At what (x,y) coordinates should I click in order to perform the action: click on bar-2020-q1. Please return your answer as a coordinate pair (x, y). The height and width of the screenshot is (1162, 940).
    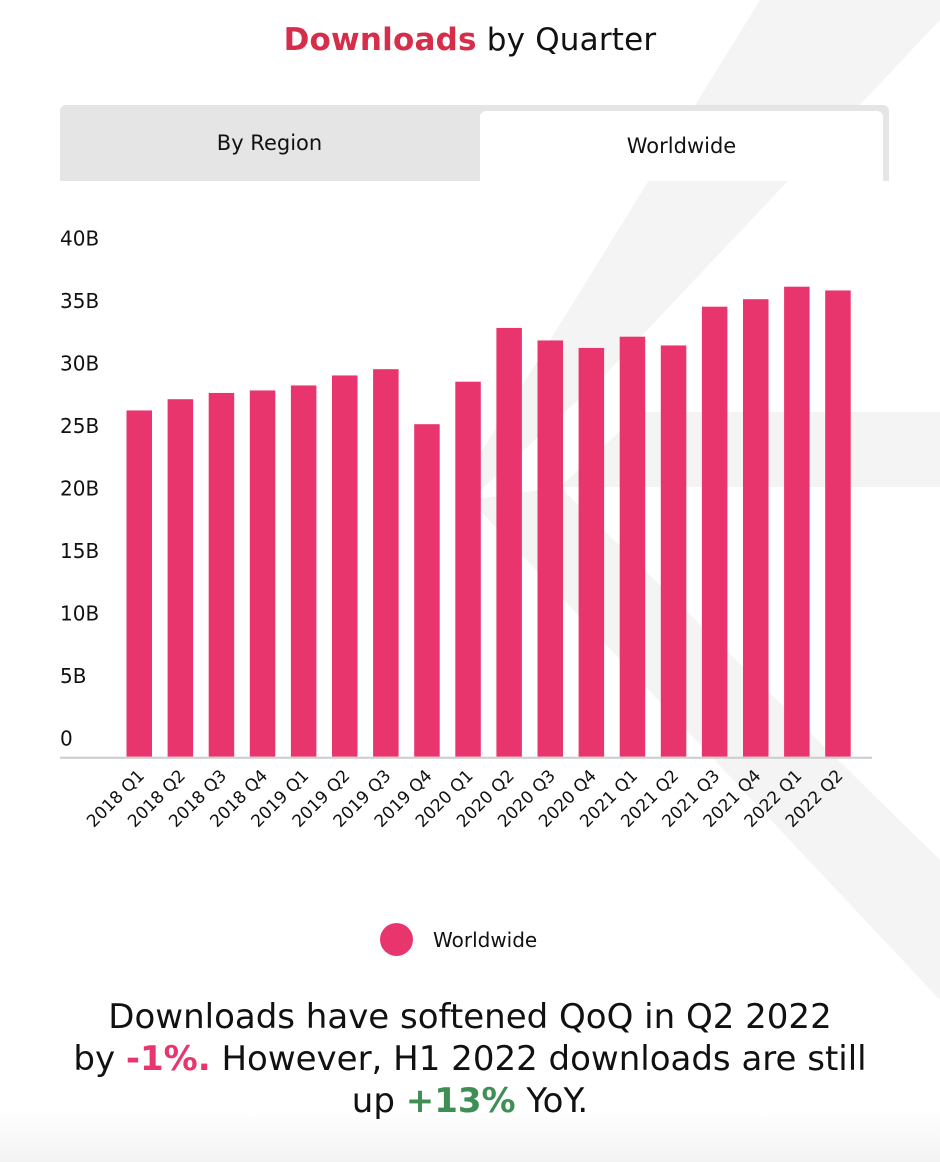
    Looking at the image, I should click on (468, 569).